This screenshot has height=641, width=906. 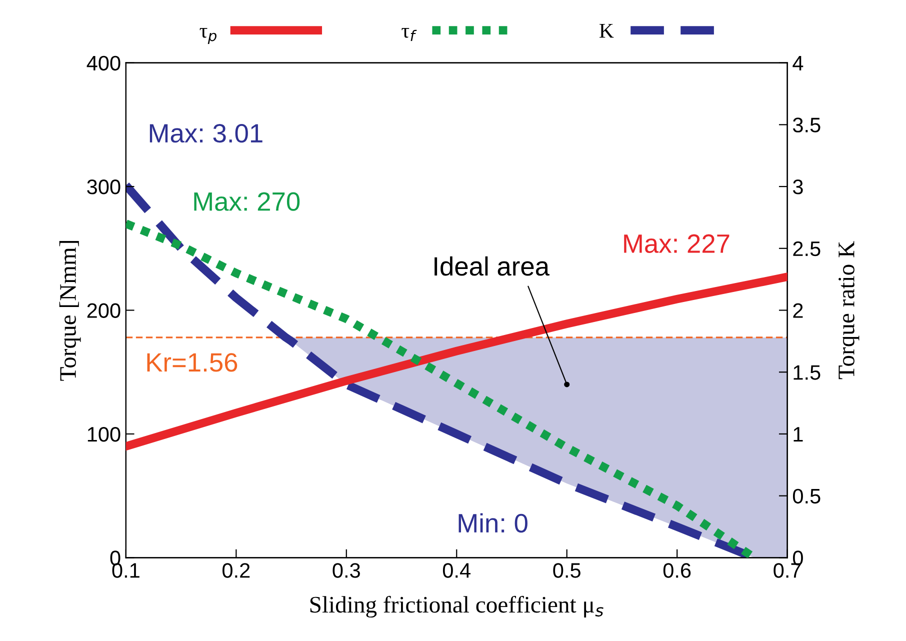 I want to click on x-tick-label: 0.5, so click(x=566, y=570).